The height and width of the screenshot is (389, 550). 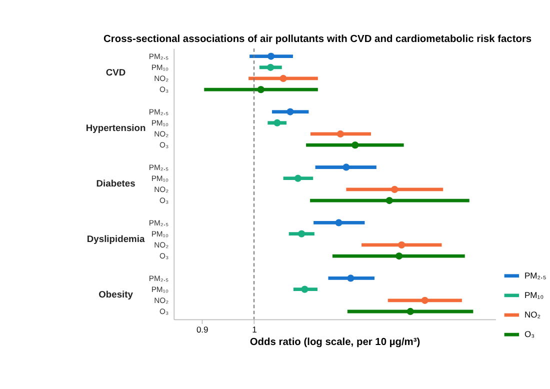 I want to click on y-tick-label: Dyslipidemia, so click(x=116, y=239).